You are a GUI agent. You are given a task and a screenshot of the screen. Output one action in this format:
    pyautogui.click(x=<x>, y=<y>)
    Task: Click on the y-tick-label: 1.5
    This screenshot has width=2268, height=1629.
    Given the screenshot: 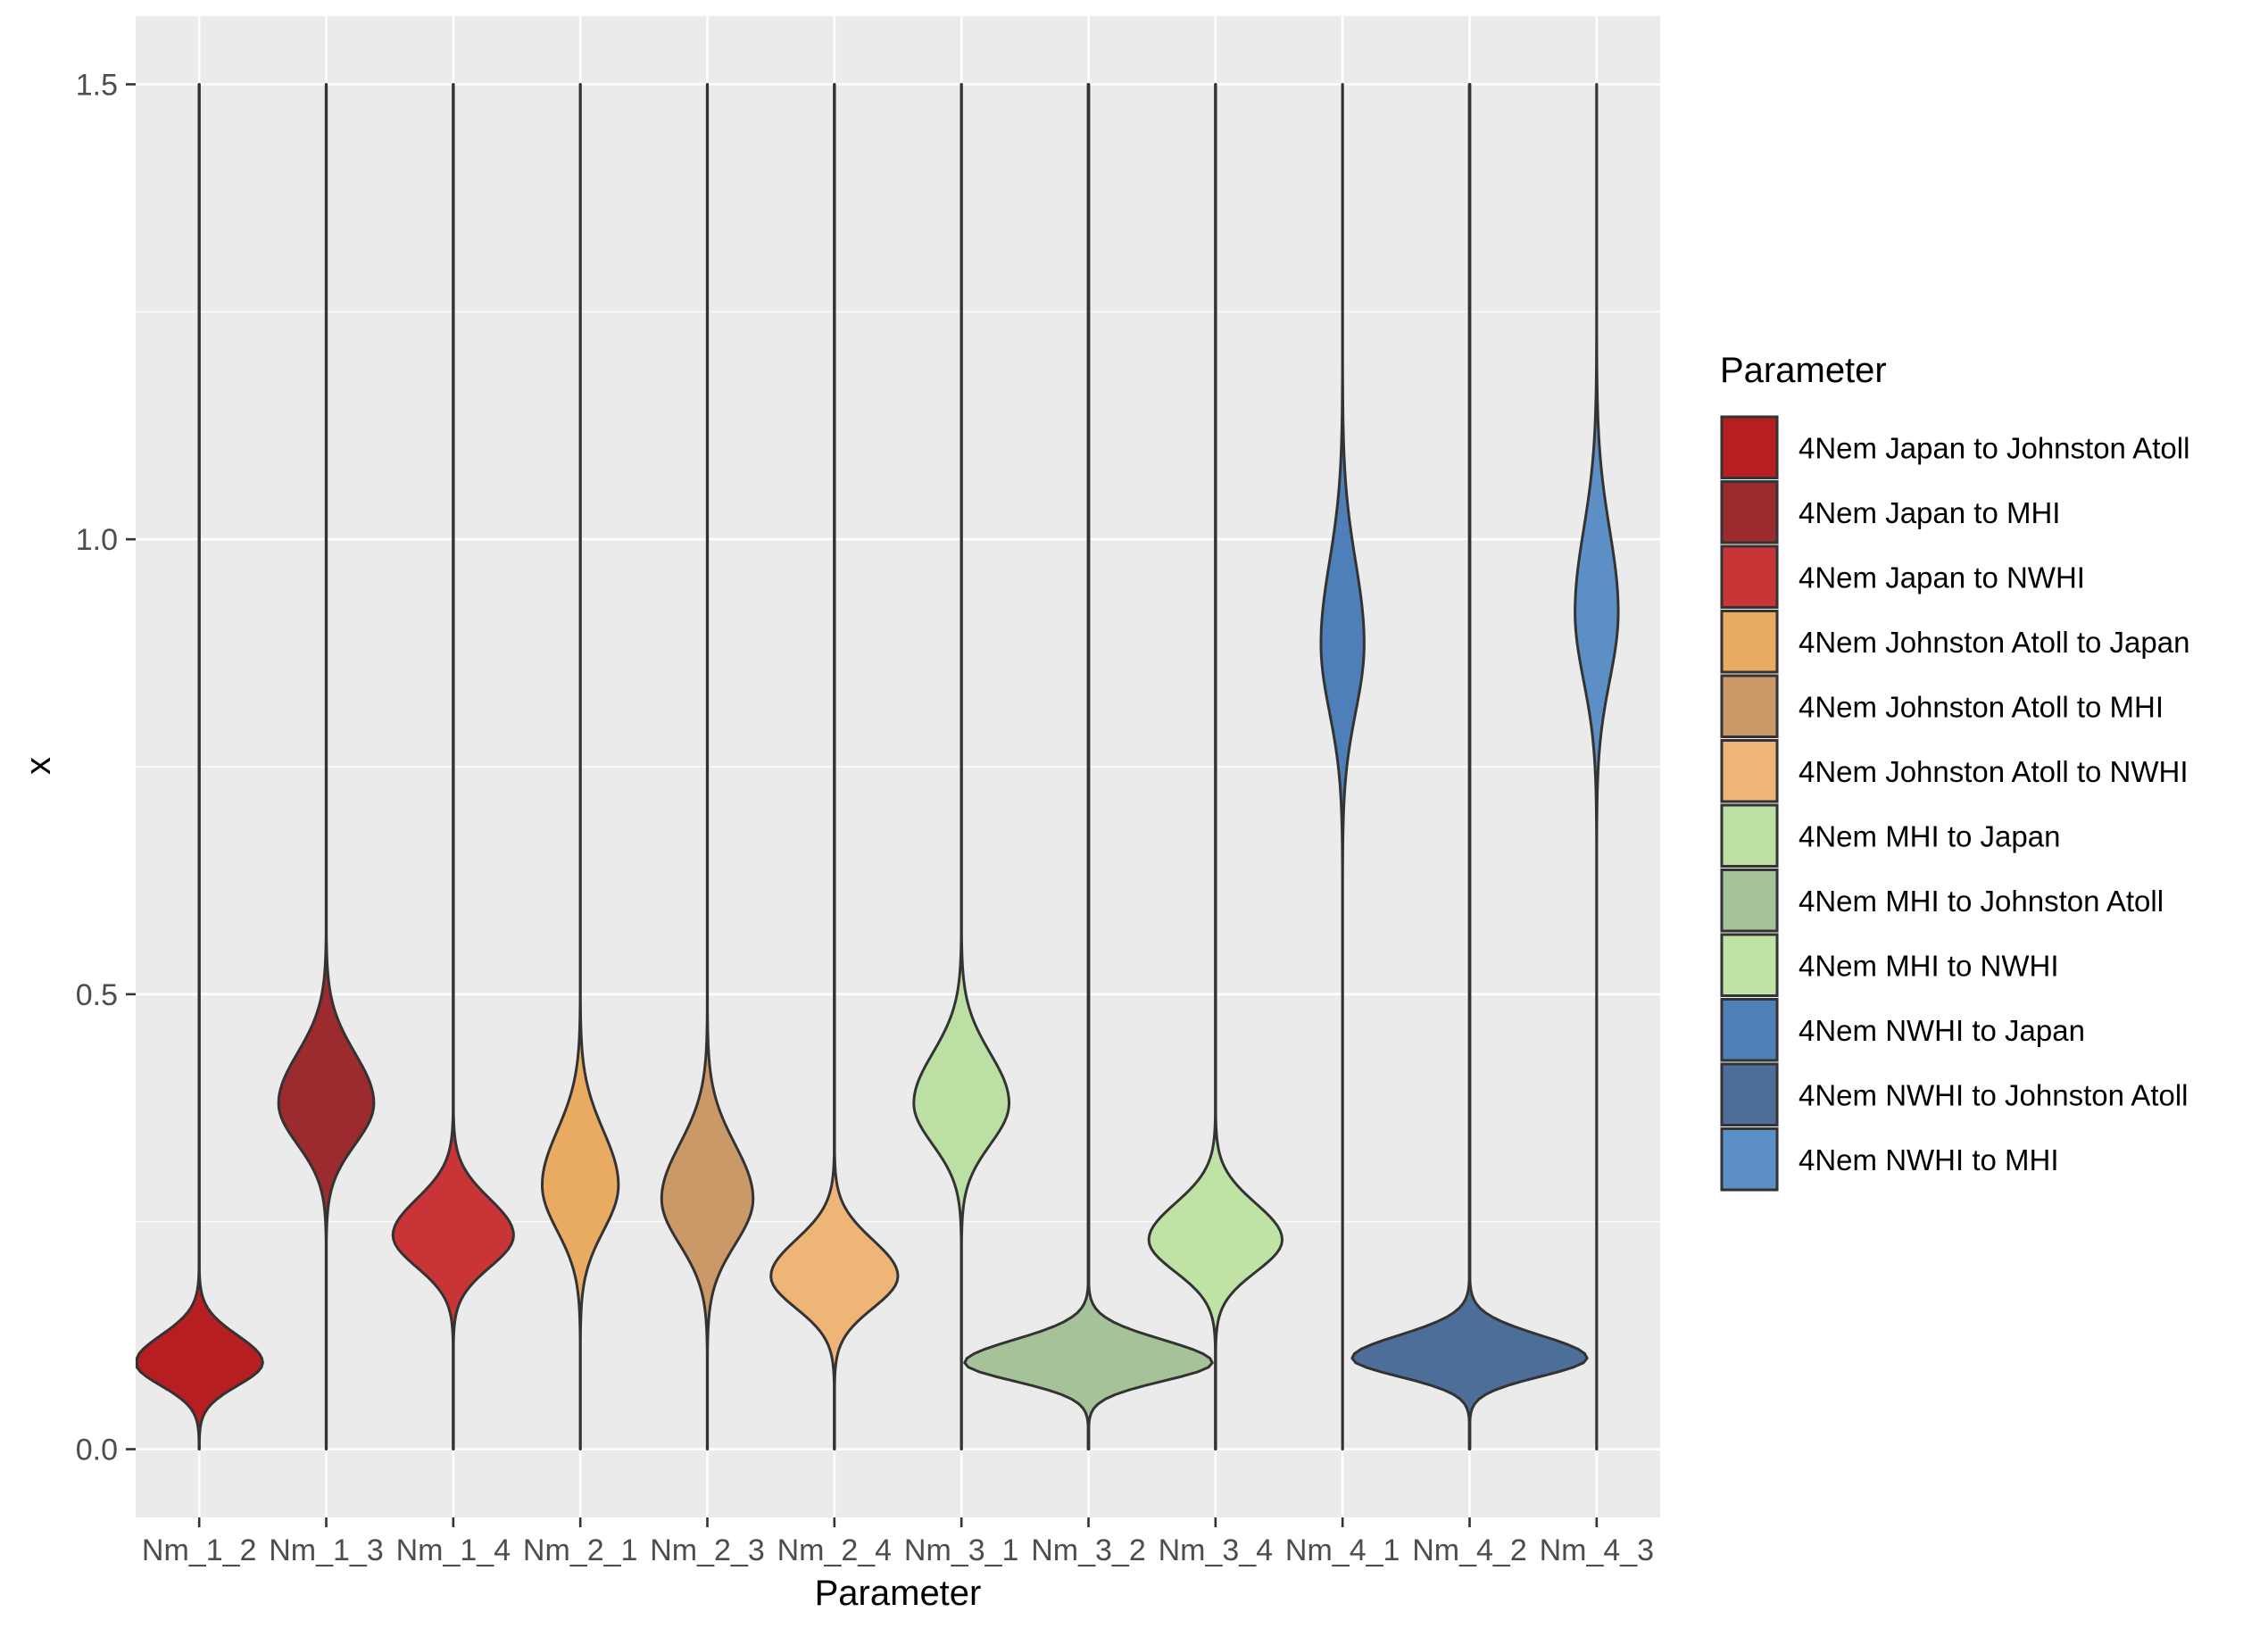 What is the action you would take?
    pyautogui.click(x=97, y=85)
    